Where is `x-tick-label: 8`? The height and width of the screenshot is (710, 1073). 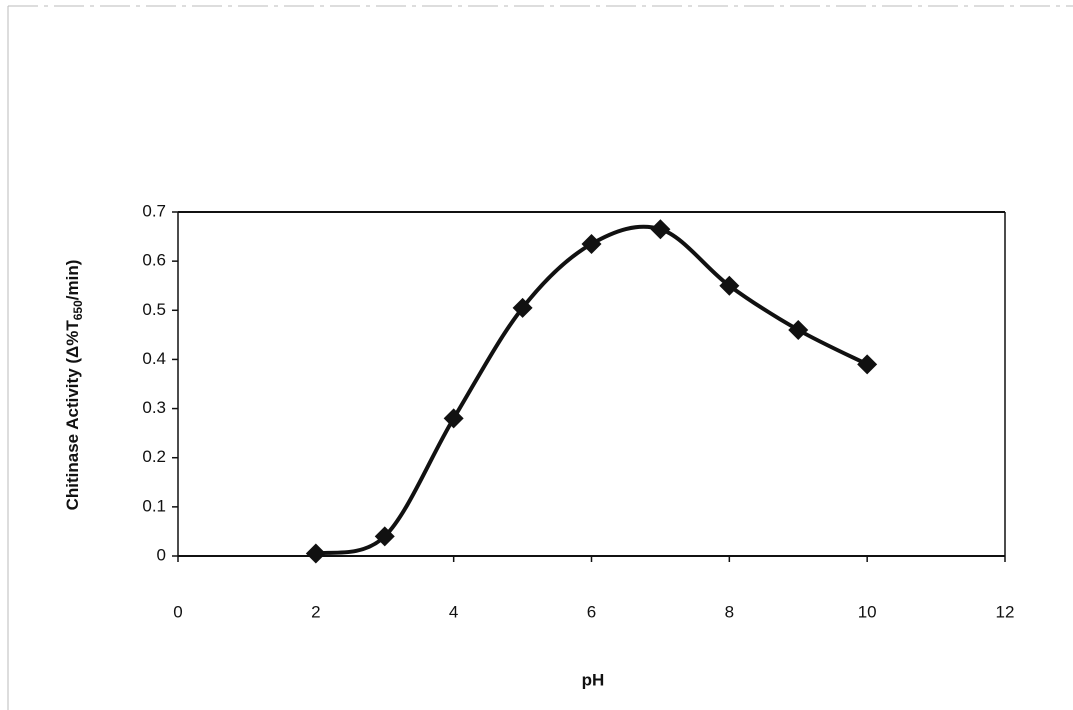
x-tick-label: 8 is located at coordinates (729, 611).